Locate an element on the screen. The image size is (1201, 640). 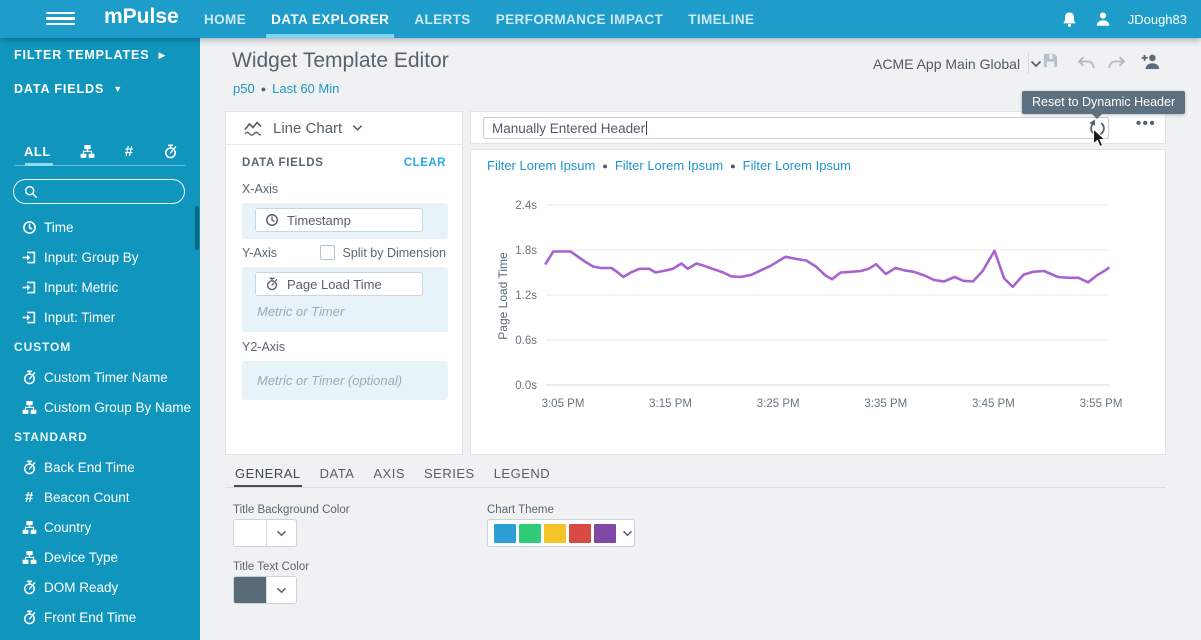
save-button is located at coordinates (1050, 60).